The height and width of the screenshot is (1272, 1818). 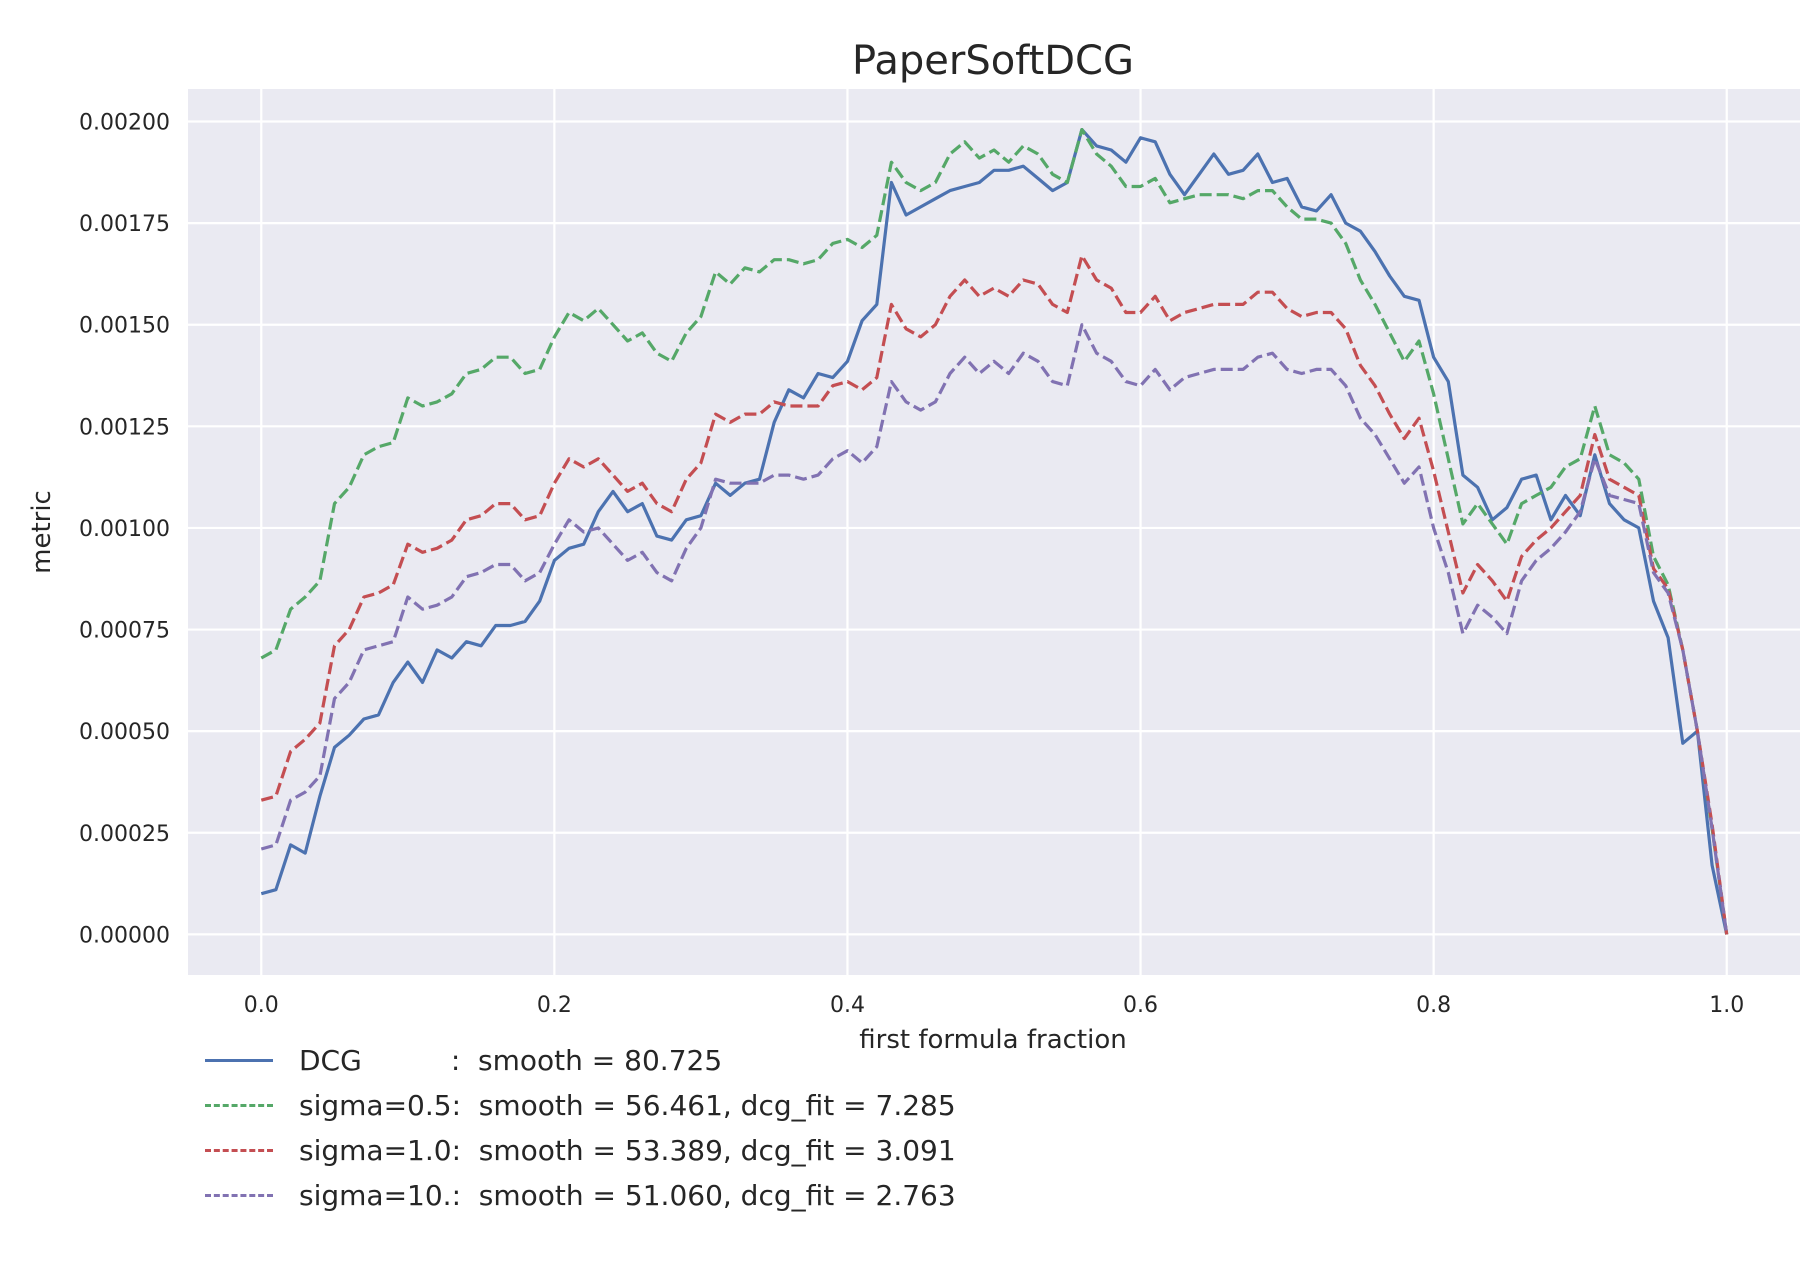 I want to click on y-tick-label: 0.00175, so click(x=124, y=224).